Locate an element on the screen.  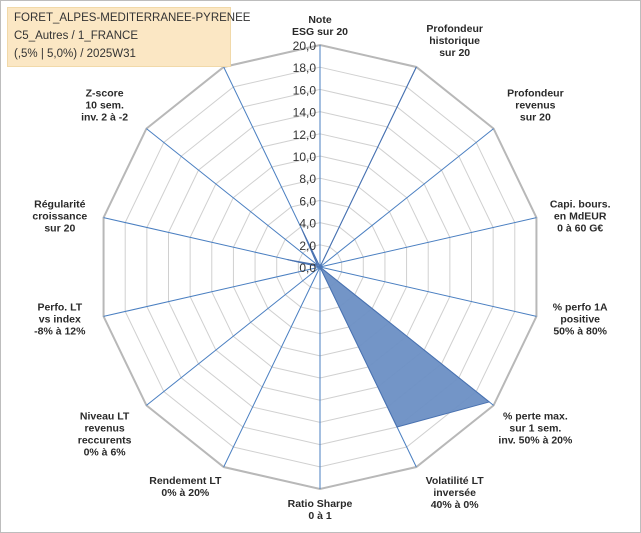
axis-label: % perte max. sur 1 sem. inv. 50% à 20% is located at coordinates (535, 429).